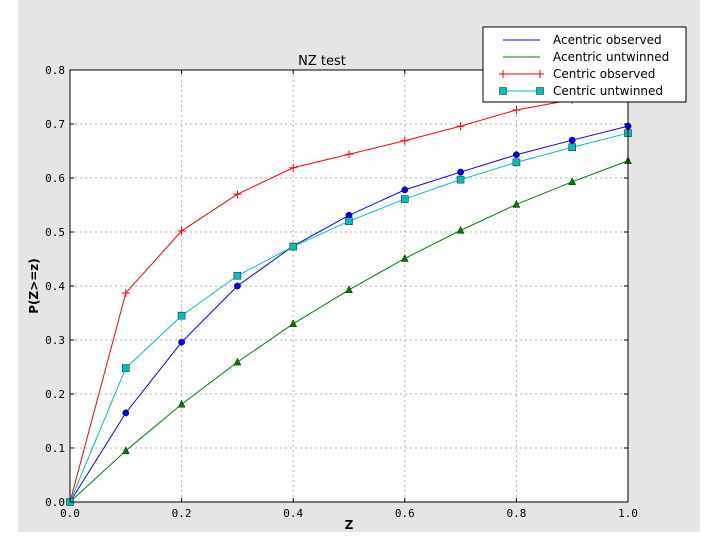  I want to click on x-tick-label: 0.2, so click(182, 513).